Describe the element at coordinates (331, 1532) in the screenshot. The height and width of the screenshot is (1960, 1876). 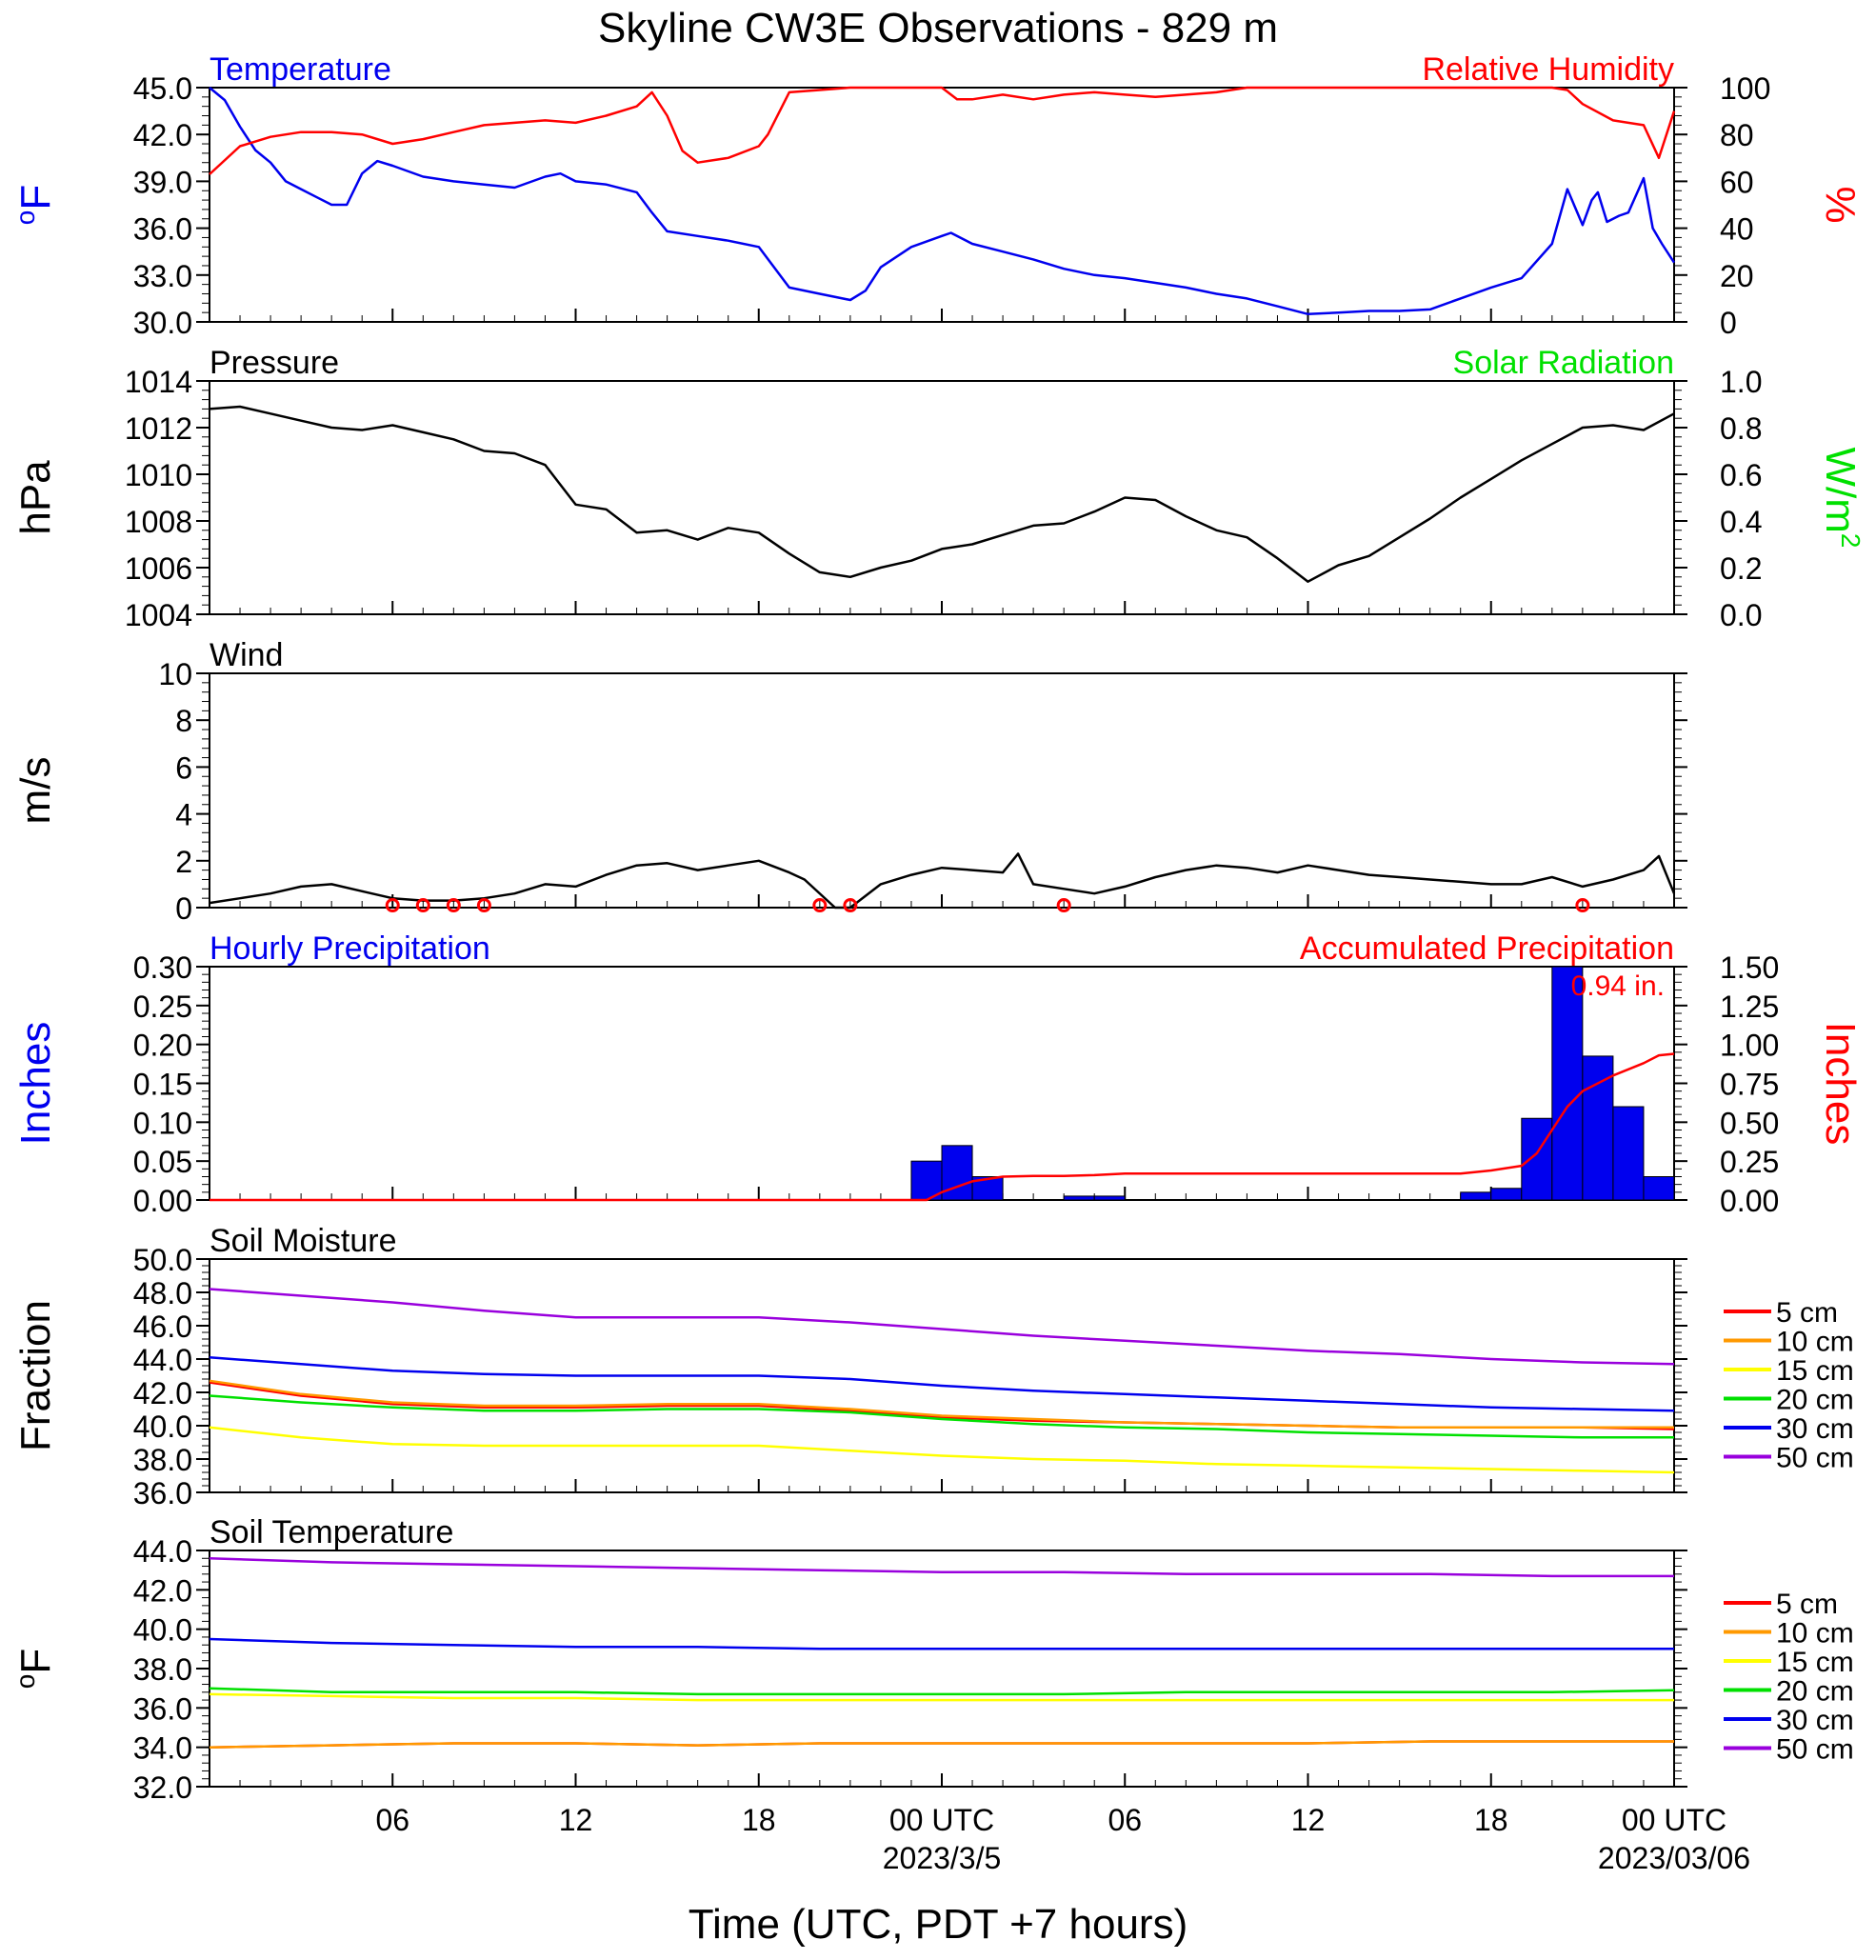
I see `panel-title-left: Soil Temperature` at that location.